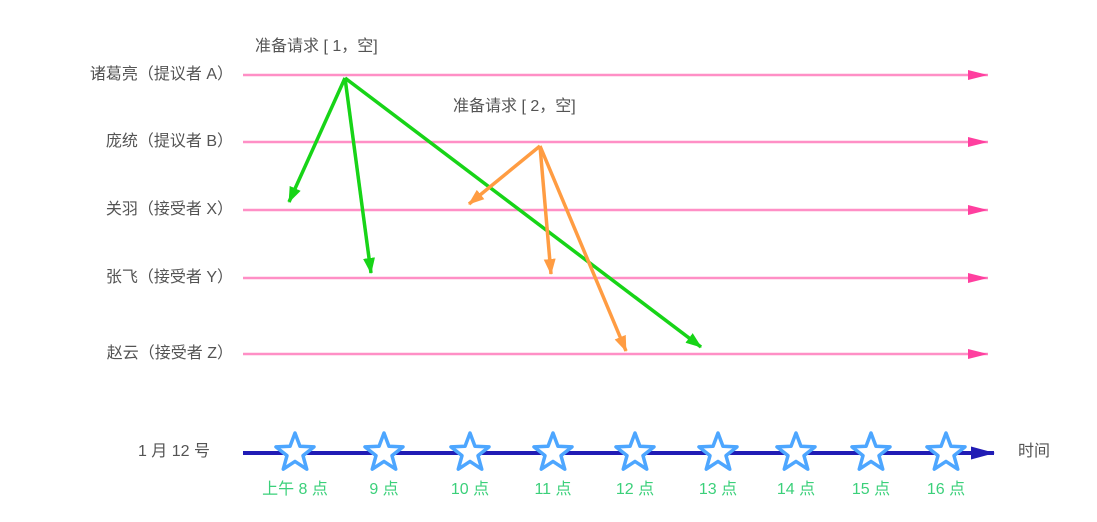 The height and width of the screenshot is (522, 1097). Describe the element at coordinates (317, 140) in the screenshot. I see `arrow-prepare1-to-acceptor-x` at that location.